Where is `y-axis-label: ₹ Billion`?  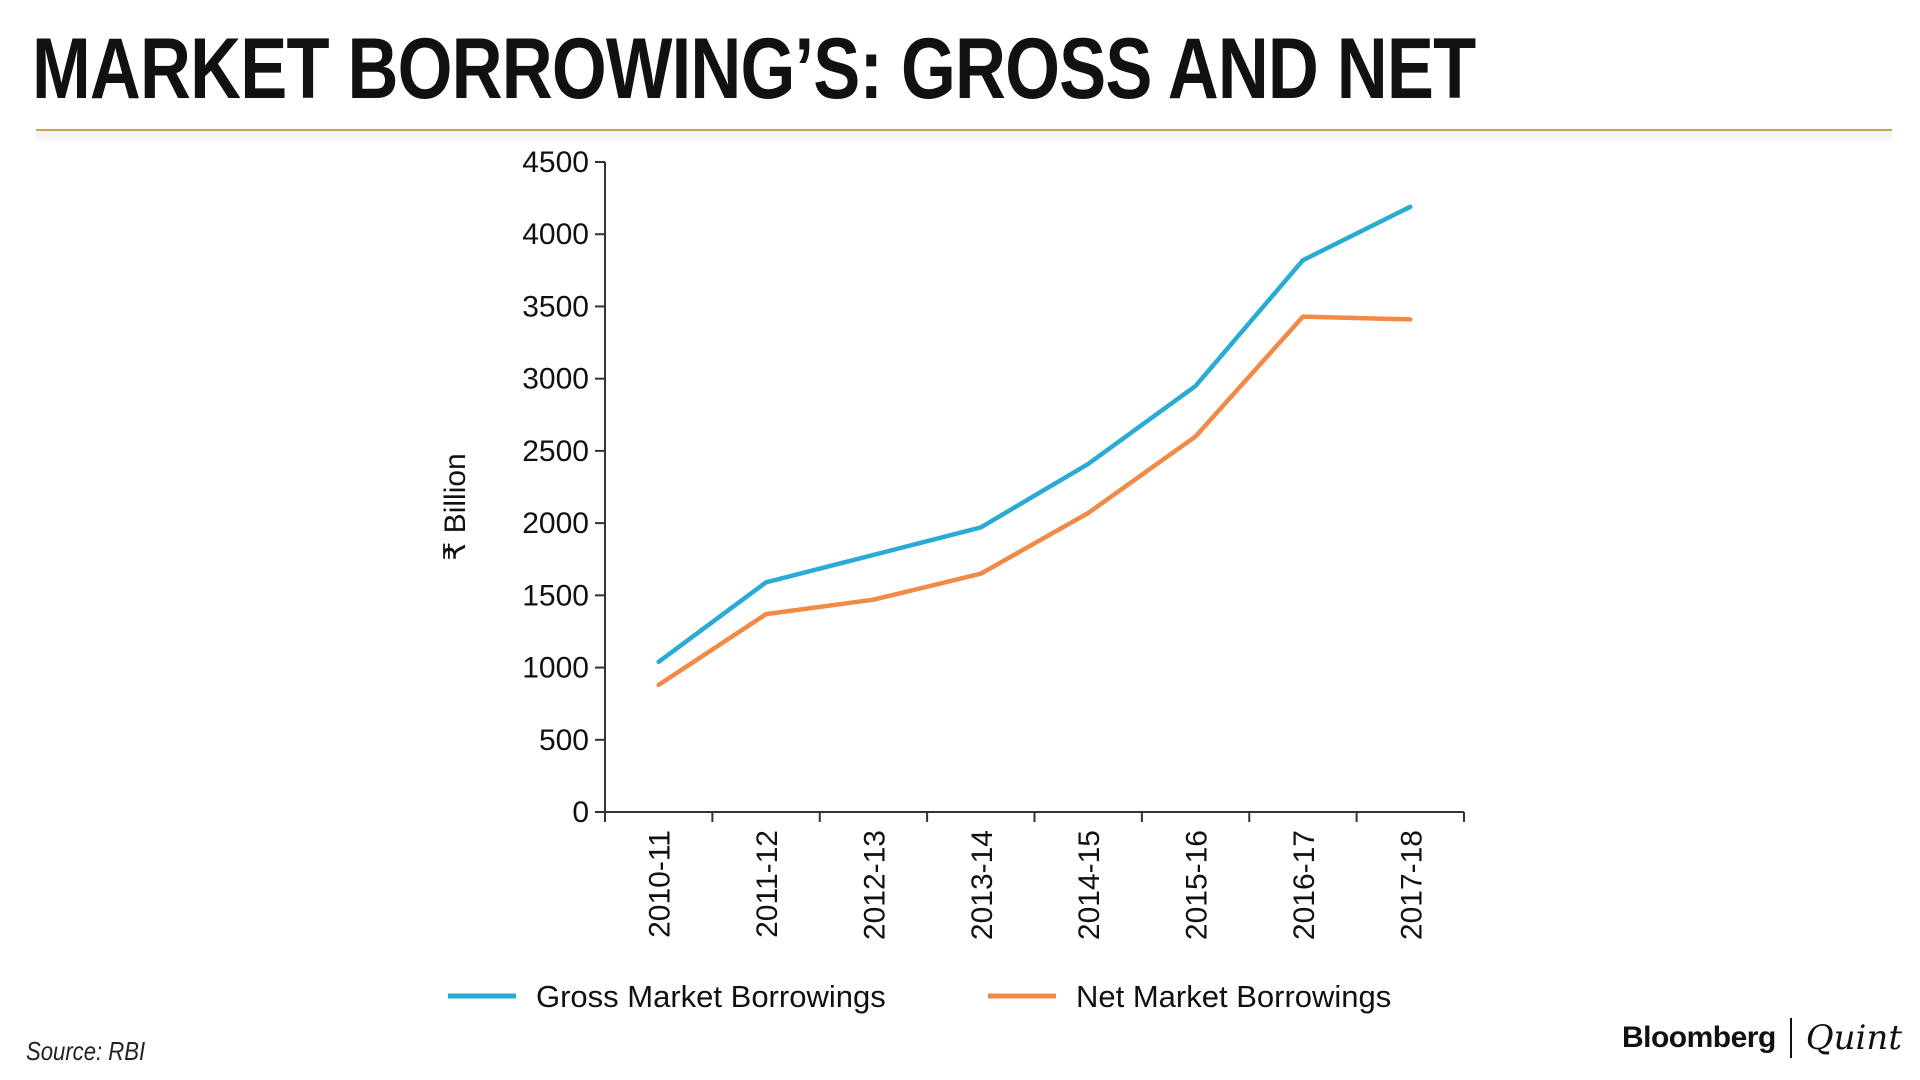
y-axis-label: ₹ Billion is located at coordinates (455, 506).